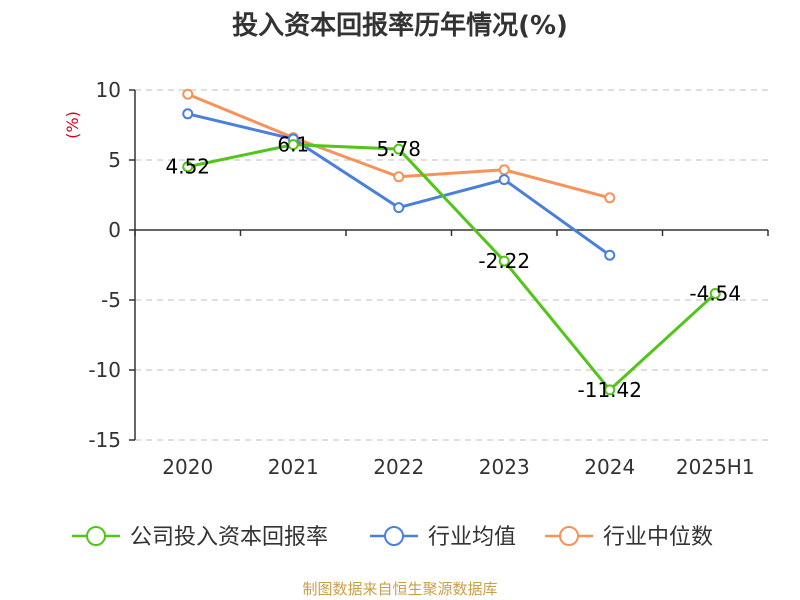 Image resolution: width=800 pixels, height=600 pixels. What do you see at coordinates (111, 300) in the screenshot?
I see `y-tick-label: -5` at bounding box center [111, 300].